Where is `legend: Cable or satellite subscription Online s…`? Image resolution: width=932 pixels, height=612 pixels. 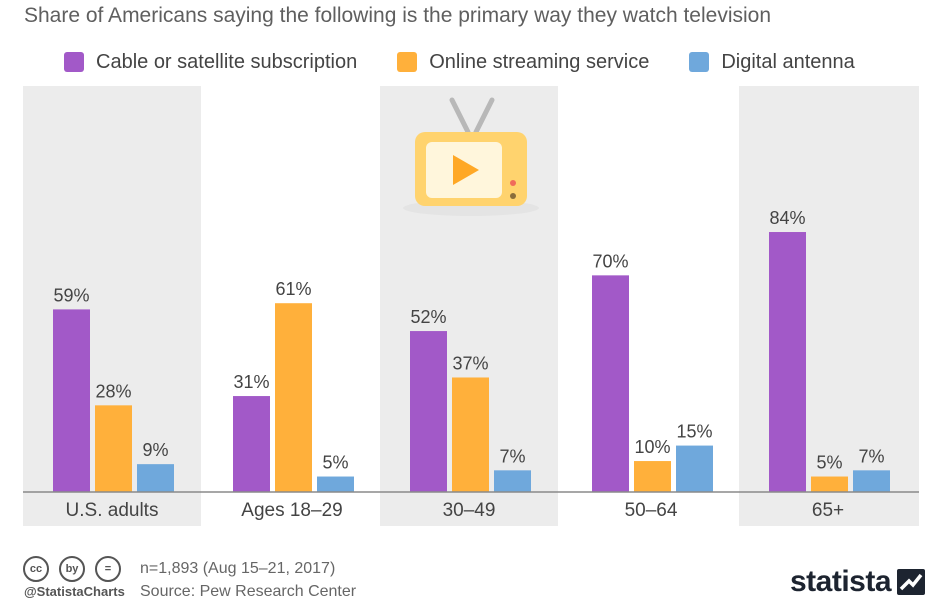 legend: Cable or satellite subscription Online s… is located at coordinates (479, 62).